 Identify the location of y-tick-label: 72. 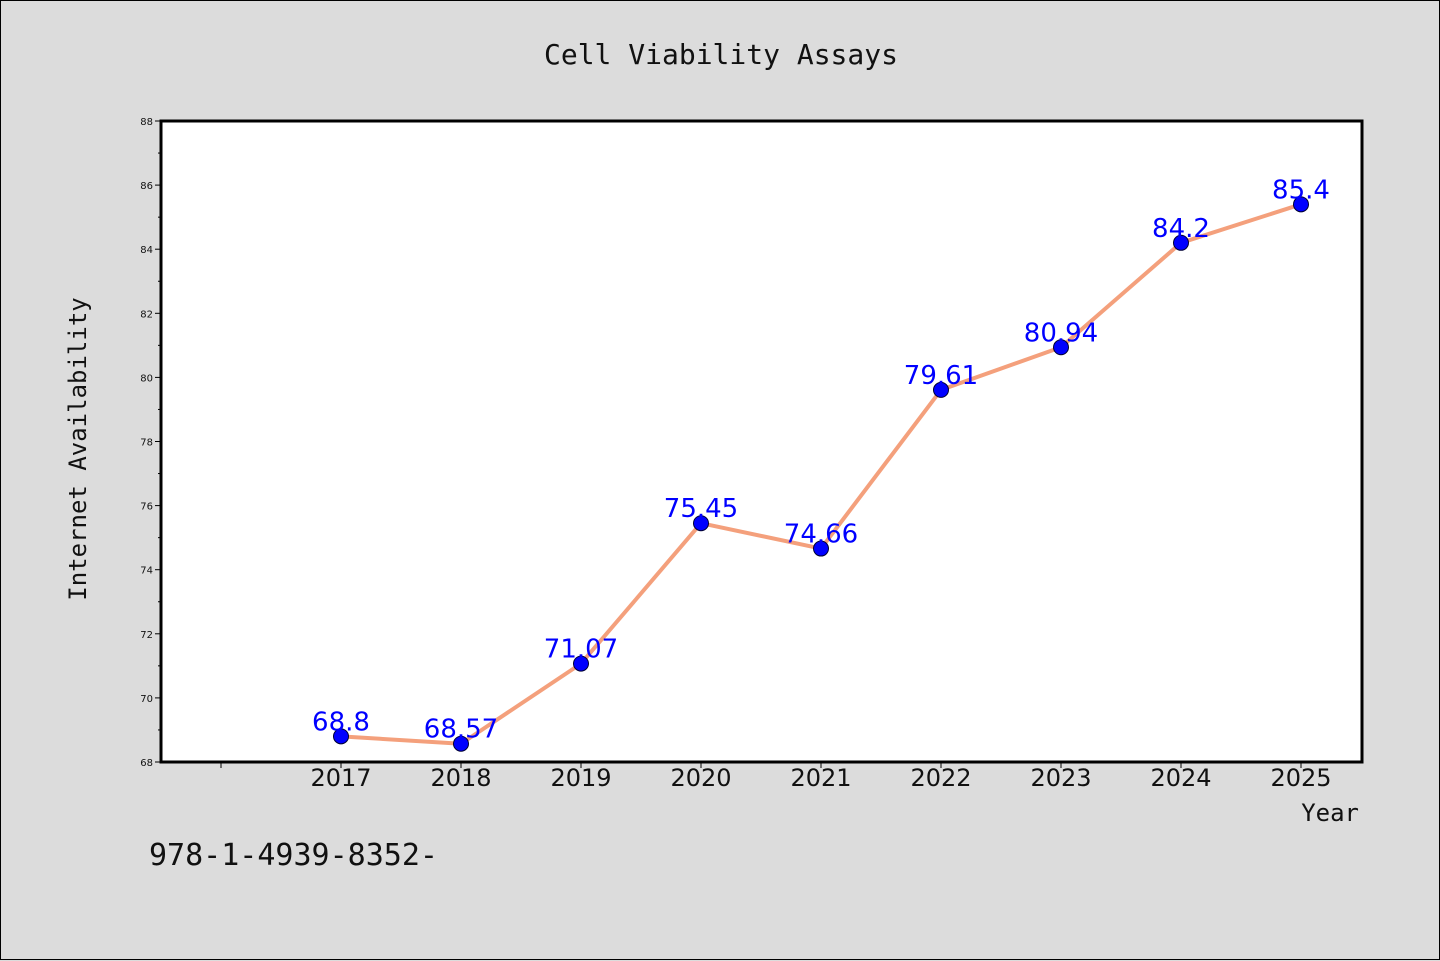
(146, 635).